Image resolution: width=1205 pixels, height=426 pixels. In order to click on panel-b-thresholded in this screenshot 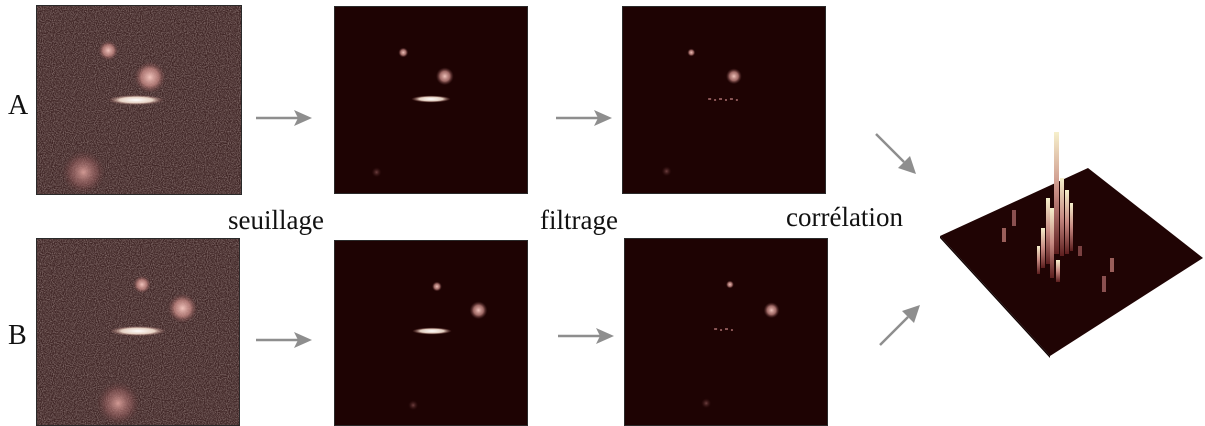, I will do `click(431, 333)`.